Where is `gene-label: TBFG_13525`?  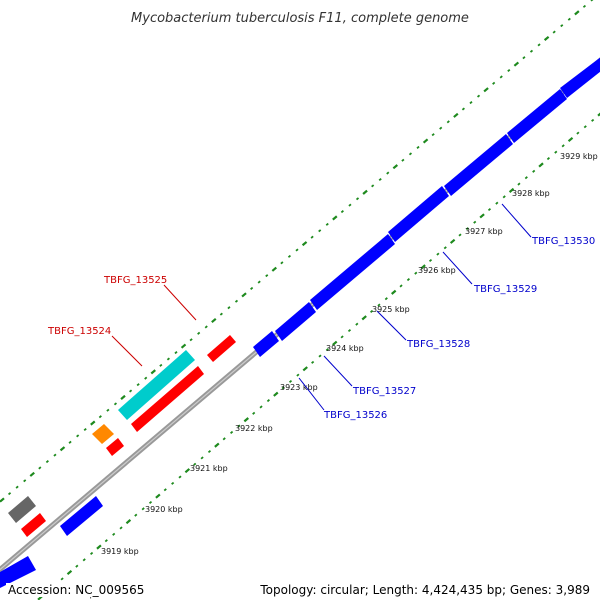
gene-label: TBFG_13525 is located at coordinates (135, 280).